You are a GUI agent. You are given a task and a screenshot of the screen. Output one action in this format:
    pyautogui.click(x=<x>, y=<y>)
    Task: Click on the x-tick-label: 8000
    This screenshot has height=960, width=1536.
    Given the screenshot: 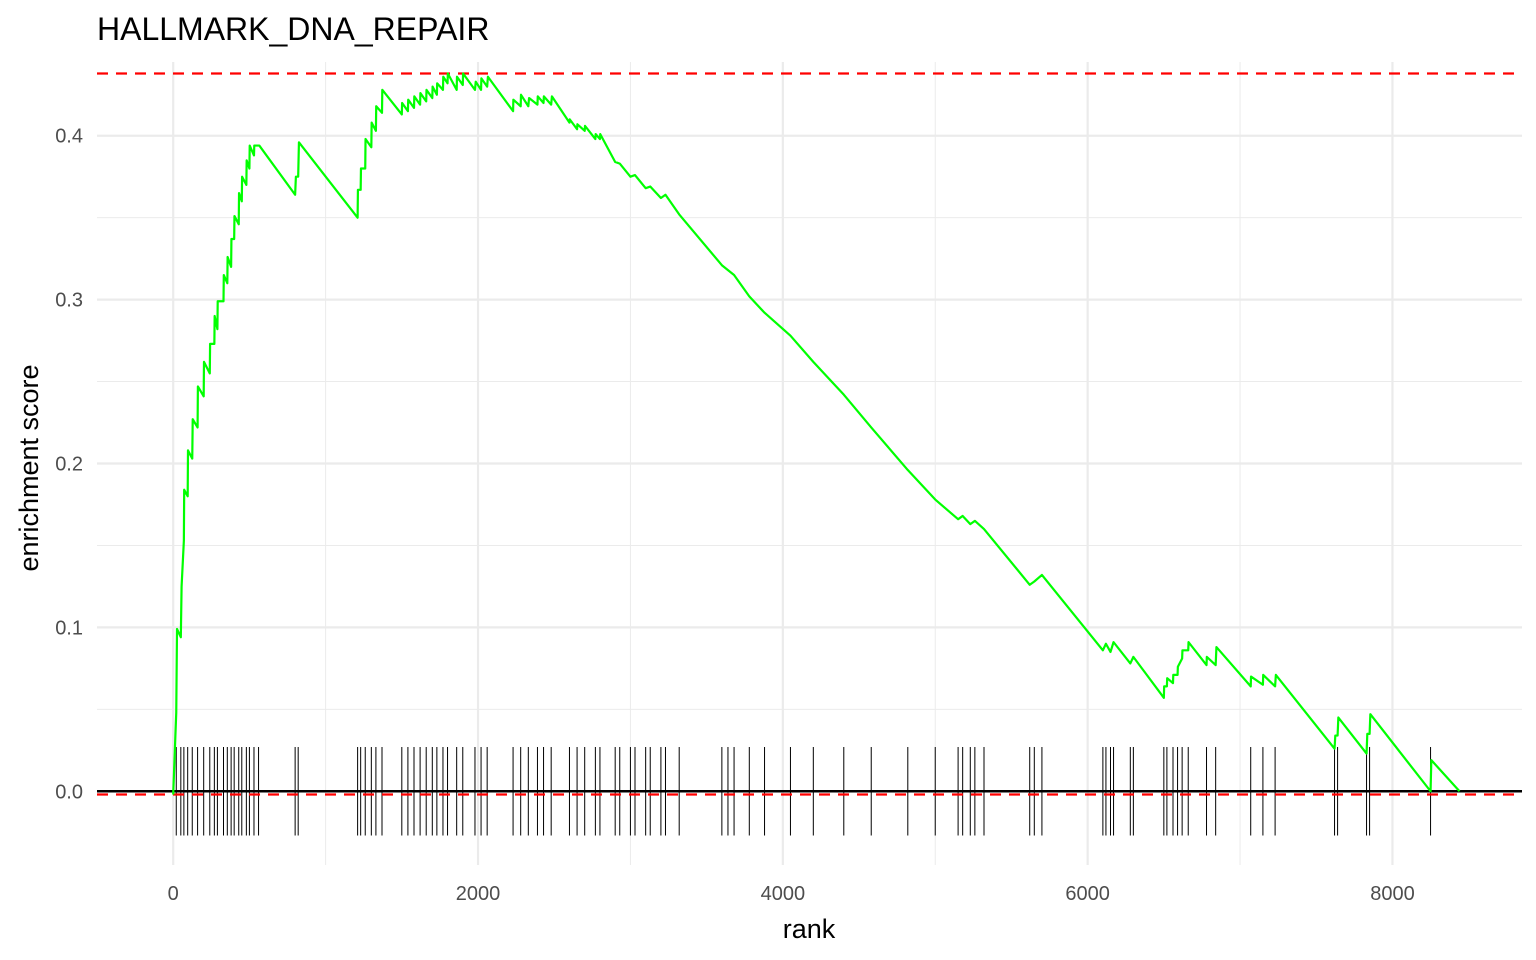 What is the action you would take?
    pyautogui.click(x=1392, y=894)
    